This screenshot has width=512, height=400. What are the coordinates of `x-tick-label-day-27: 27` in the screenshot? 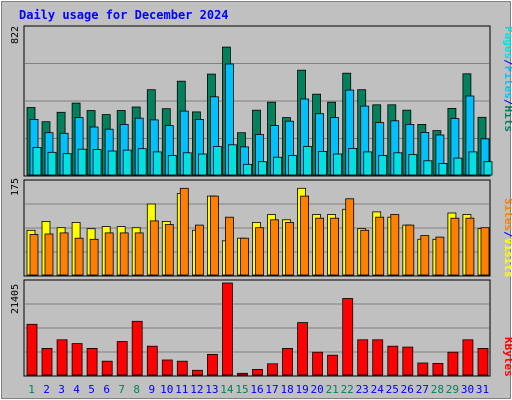 It's located at (422, 389).